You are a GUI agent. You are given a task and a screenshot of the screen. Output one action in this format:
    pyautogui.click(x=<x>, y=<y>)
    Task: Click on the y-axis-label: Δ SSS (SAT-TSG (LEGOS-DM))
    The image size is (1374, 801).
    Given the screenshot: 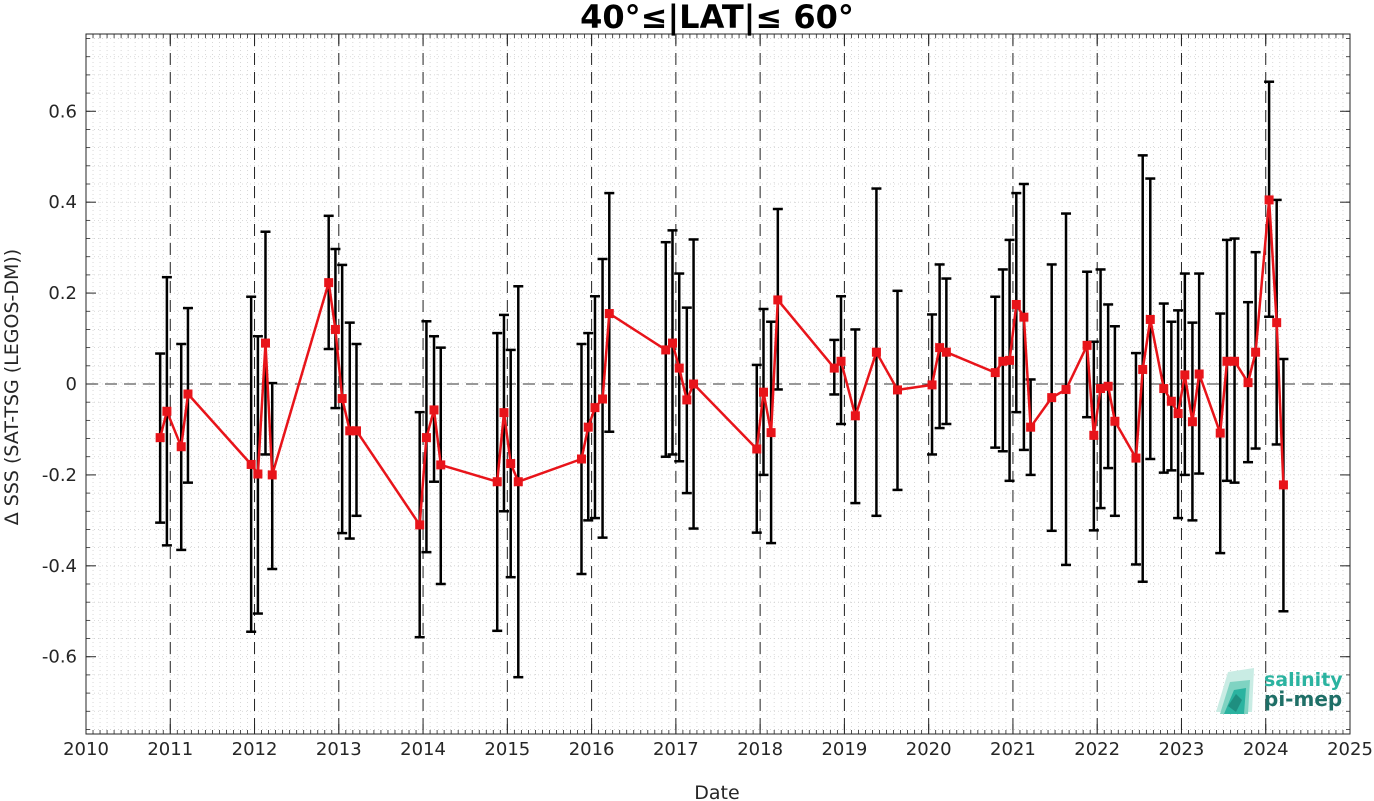 What is the action you would take?
    pyautogui.click(x=12, y=387)
    